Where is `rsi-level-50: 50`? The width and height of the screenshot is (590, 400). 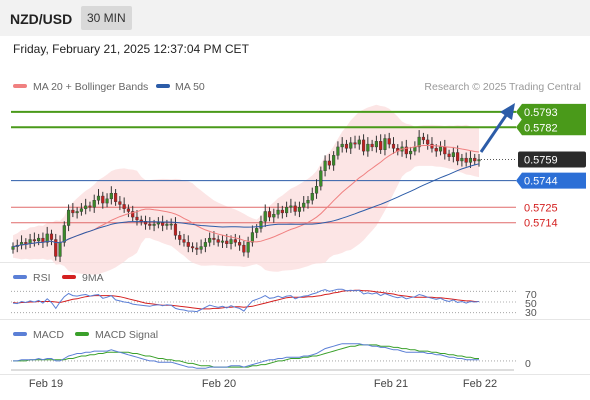
rsi-level-50: 50 is located at coordinates (531, 304).